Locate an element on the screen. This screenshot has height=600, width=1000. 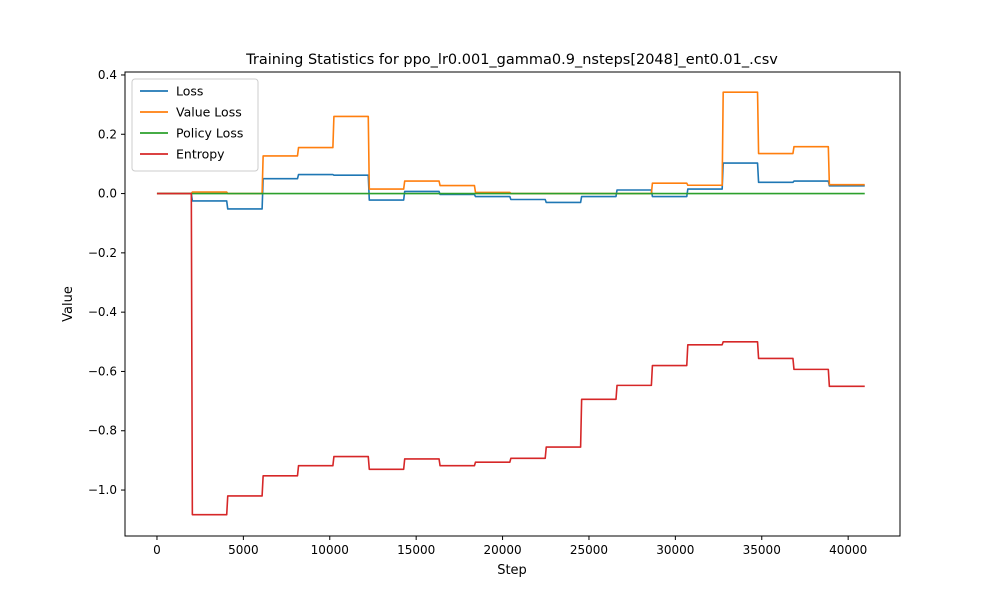
x-tick-label: 5000 is located at coordinates (243, 550).